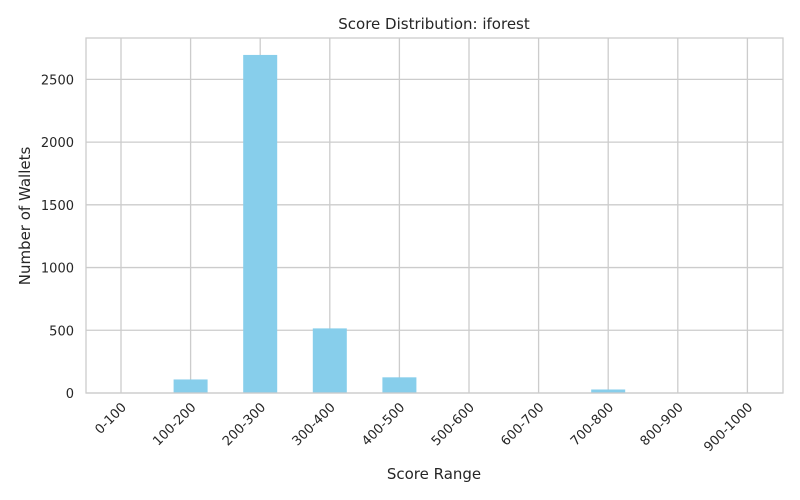 The image size is (800, 500). Describe the element at coordinates (662, 424) in the screenshot. I see `x-tick-label: 800-900` at that location.